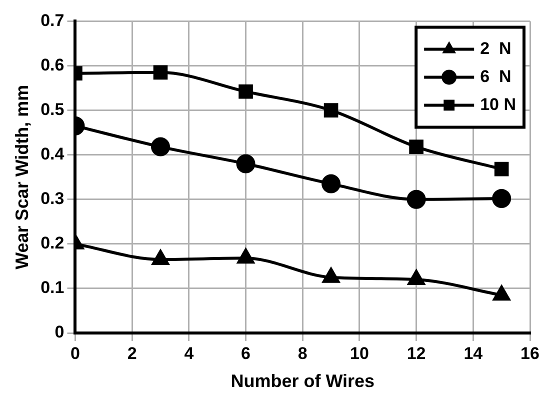  Describe the element at coordinates (498, 104) in the screenshot. I see `legend-label: 10 N` at that location.